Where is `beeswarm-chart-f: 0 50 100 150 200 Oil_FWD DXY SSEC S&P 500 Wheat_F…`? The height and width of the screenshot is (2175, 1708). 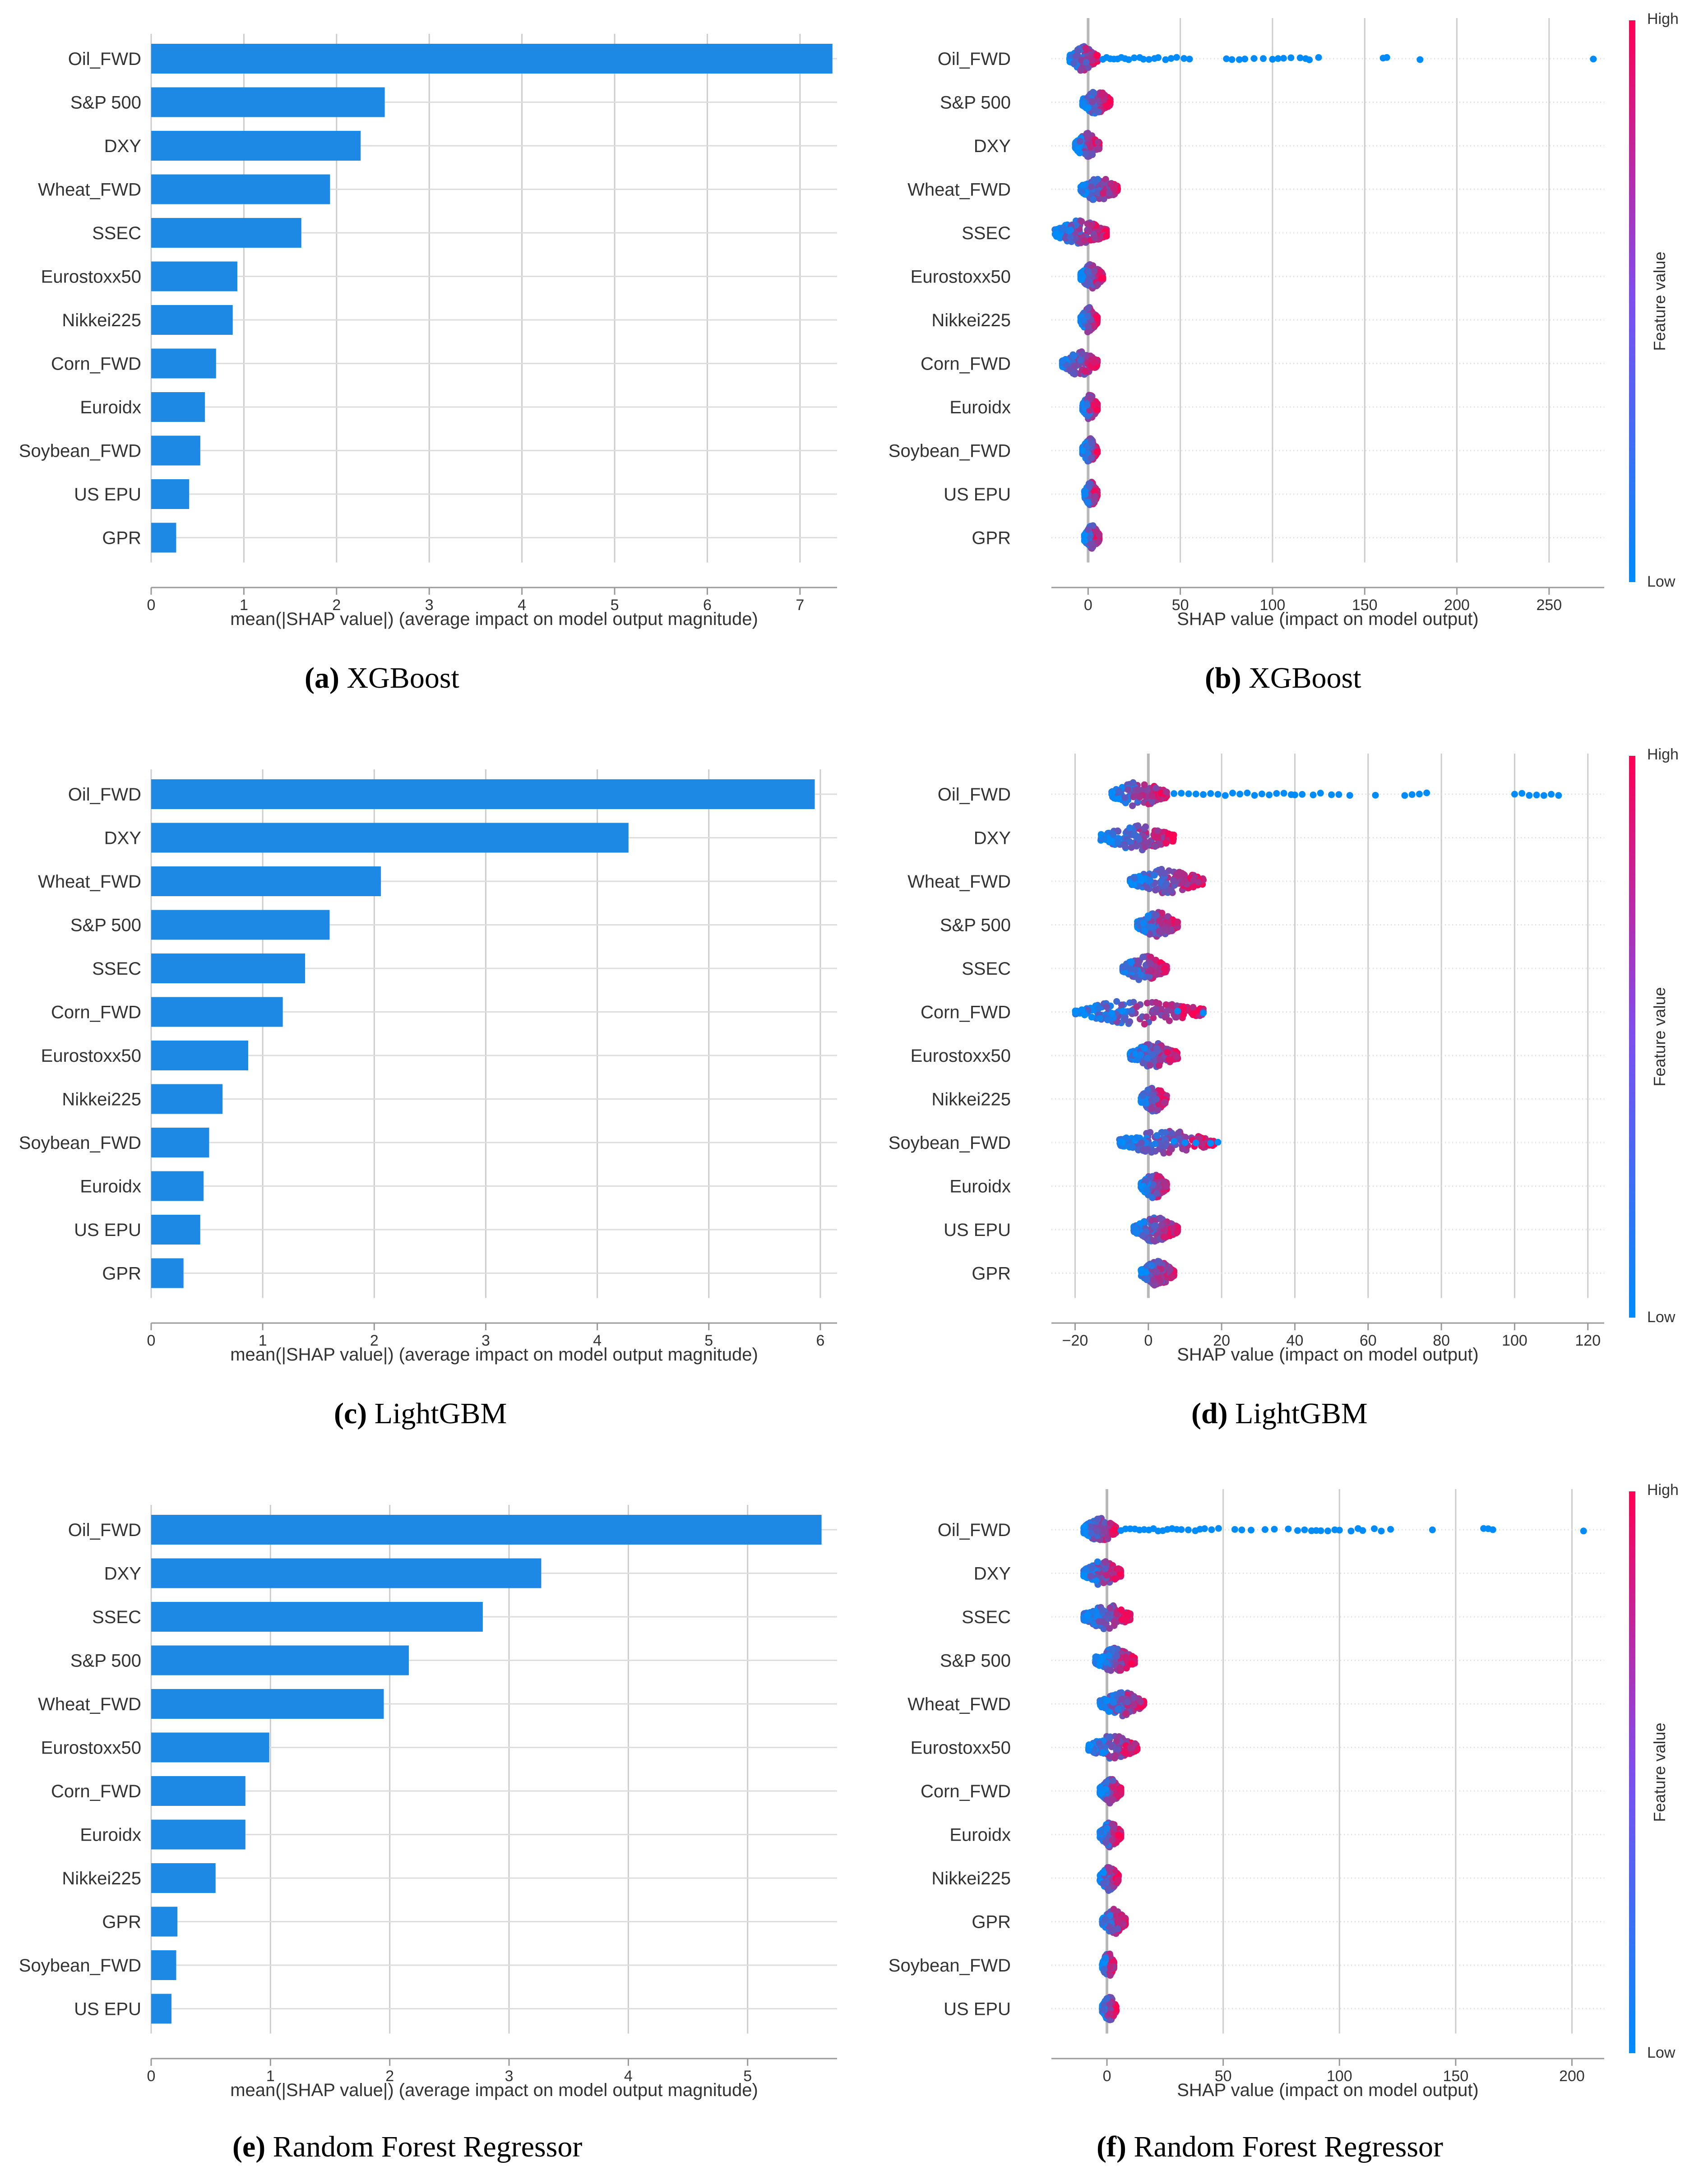
beeswarm-chart-f: 0 50 100 150 200 Oil_FWD DXY SSEC S&P 500 Wheat_F… is located at coordinates (1280, 1794).